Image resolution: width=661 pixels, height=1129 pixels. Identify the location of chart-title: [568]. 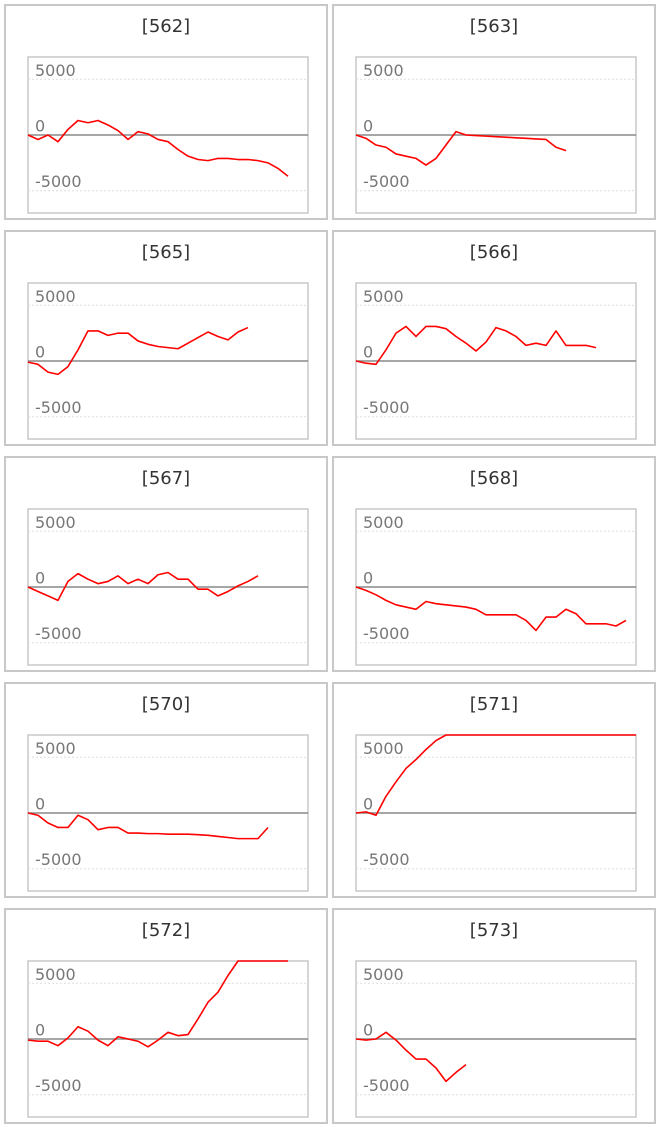
(494, 478).